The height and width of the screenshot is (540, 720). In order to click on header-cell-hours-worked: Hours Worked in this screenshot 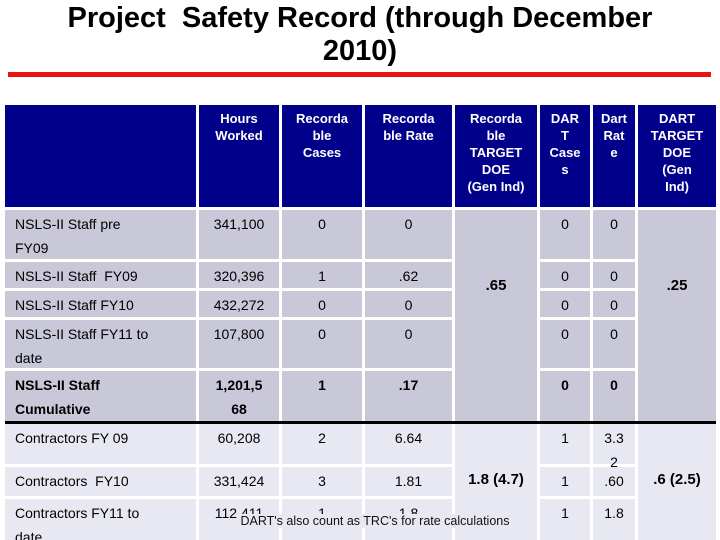, I will do `click(239, 156)`.